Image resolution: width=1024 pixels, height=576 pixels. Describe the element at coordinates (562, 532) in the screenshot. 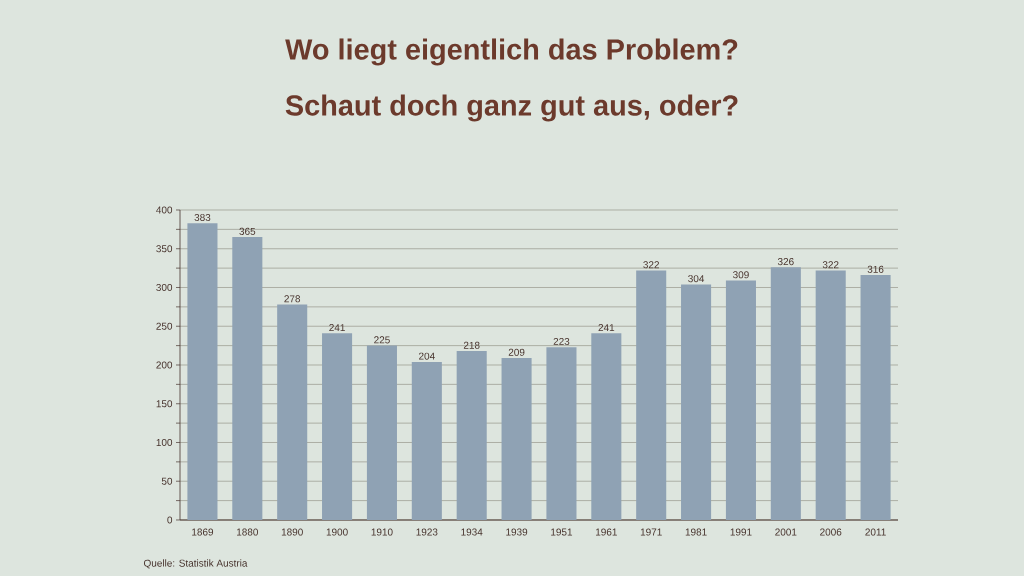

I see `x-tick-label: 1951` at that location.